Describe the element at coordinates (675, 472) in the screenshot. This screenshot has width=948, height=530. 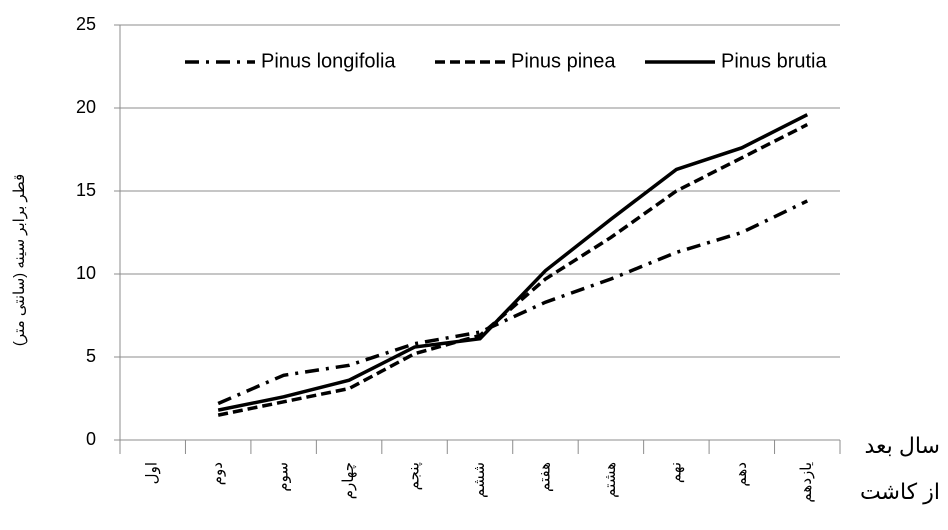
I see `x-tick-label: نهم` at that location.